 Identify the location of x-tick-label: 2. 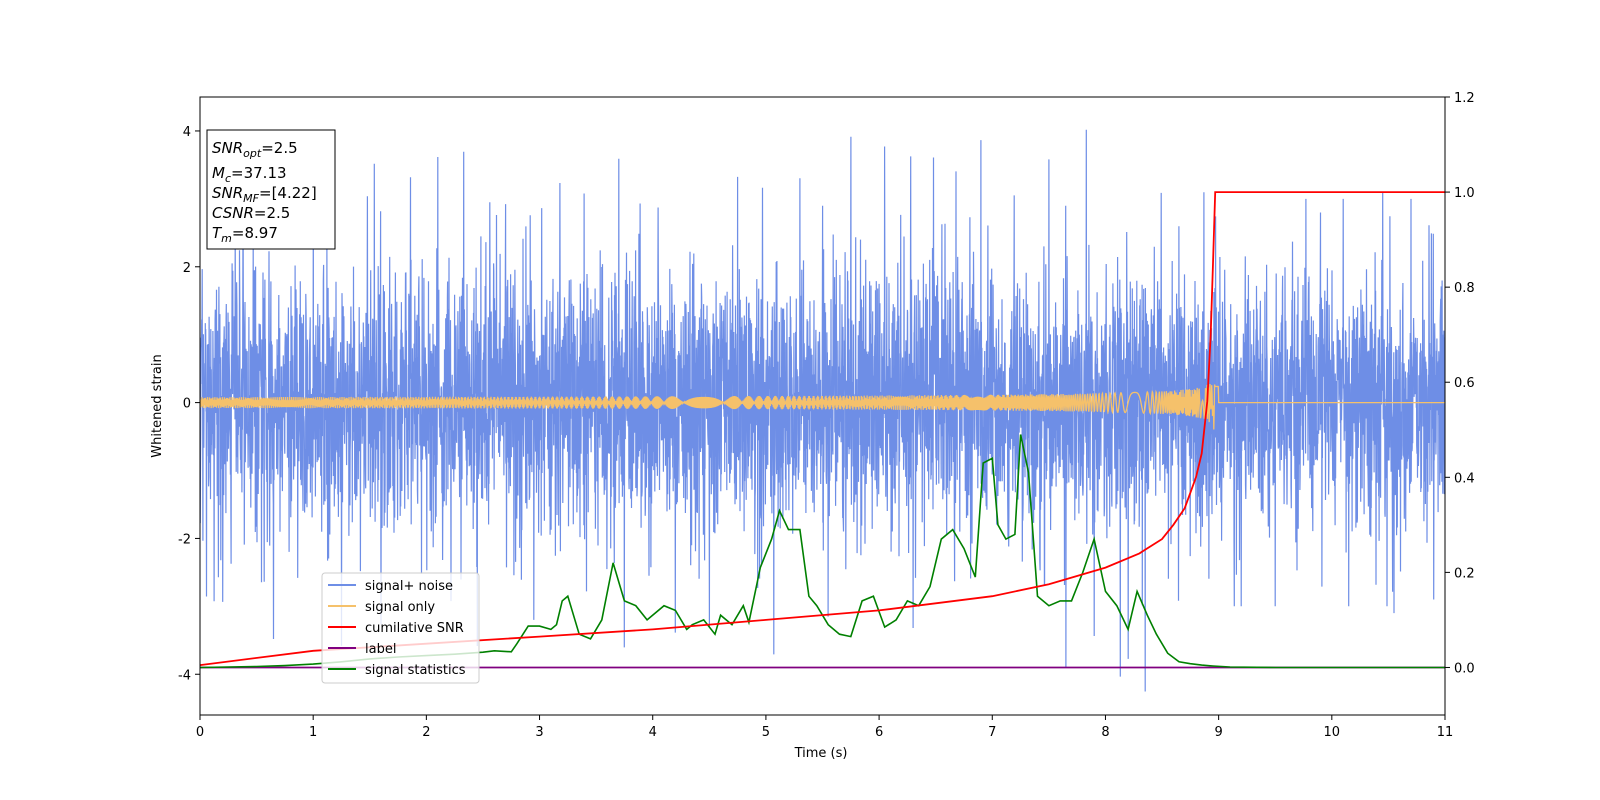
(426, 732).